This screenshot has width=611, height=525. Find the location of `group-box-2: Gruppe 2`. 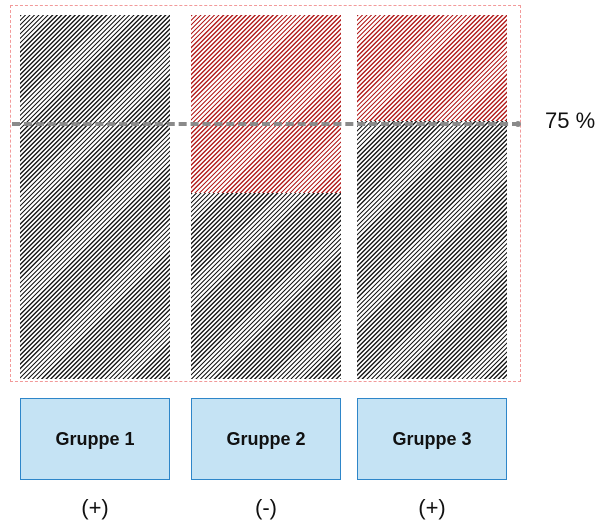

group-box-2: Gruppe 2 is located at coordinates (266, 439).